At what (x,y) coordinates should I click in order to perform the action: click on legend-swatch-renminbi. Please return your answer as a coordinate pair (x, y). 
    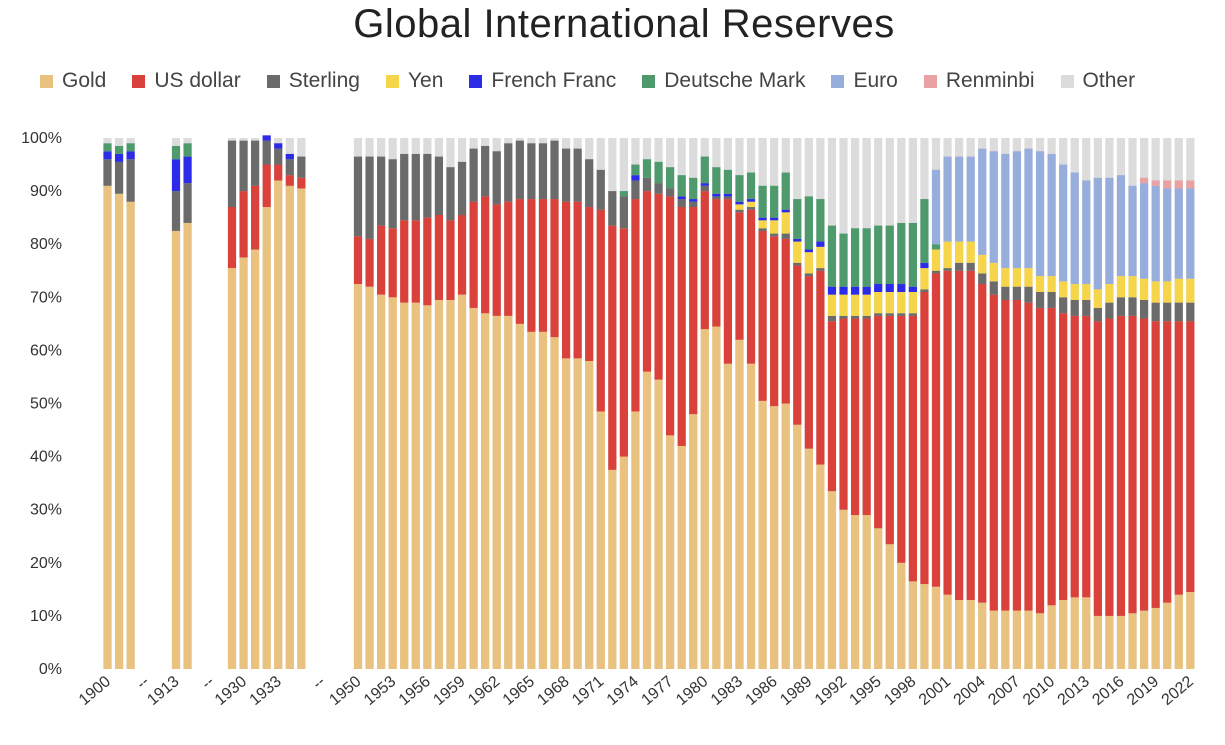
    Looking at the image, I should click on (930, 81).